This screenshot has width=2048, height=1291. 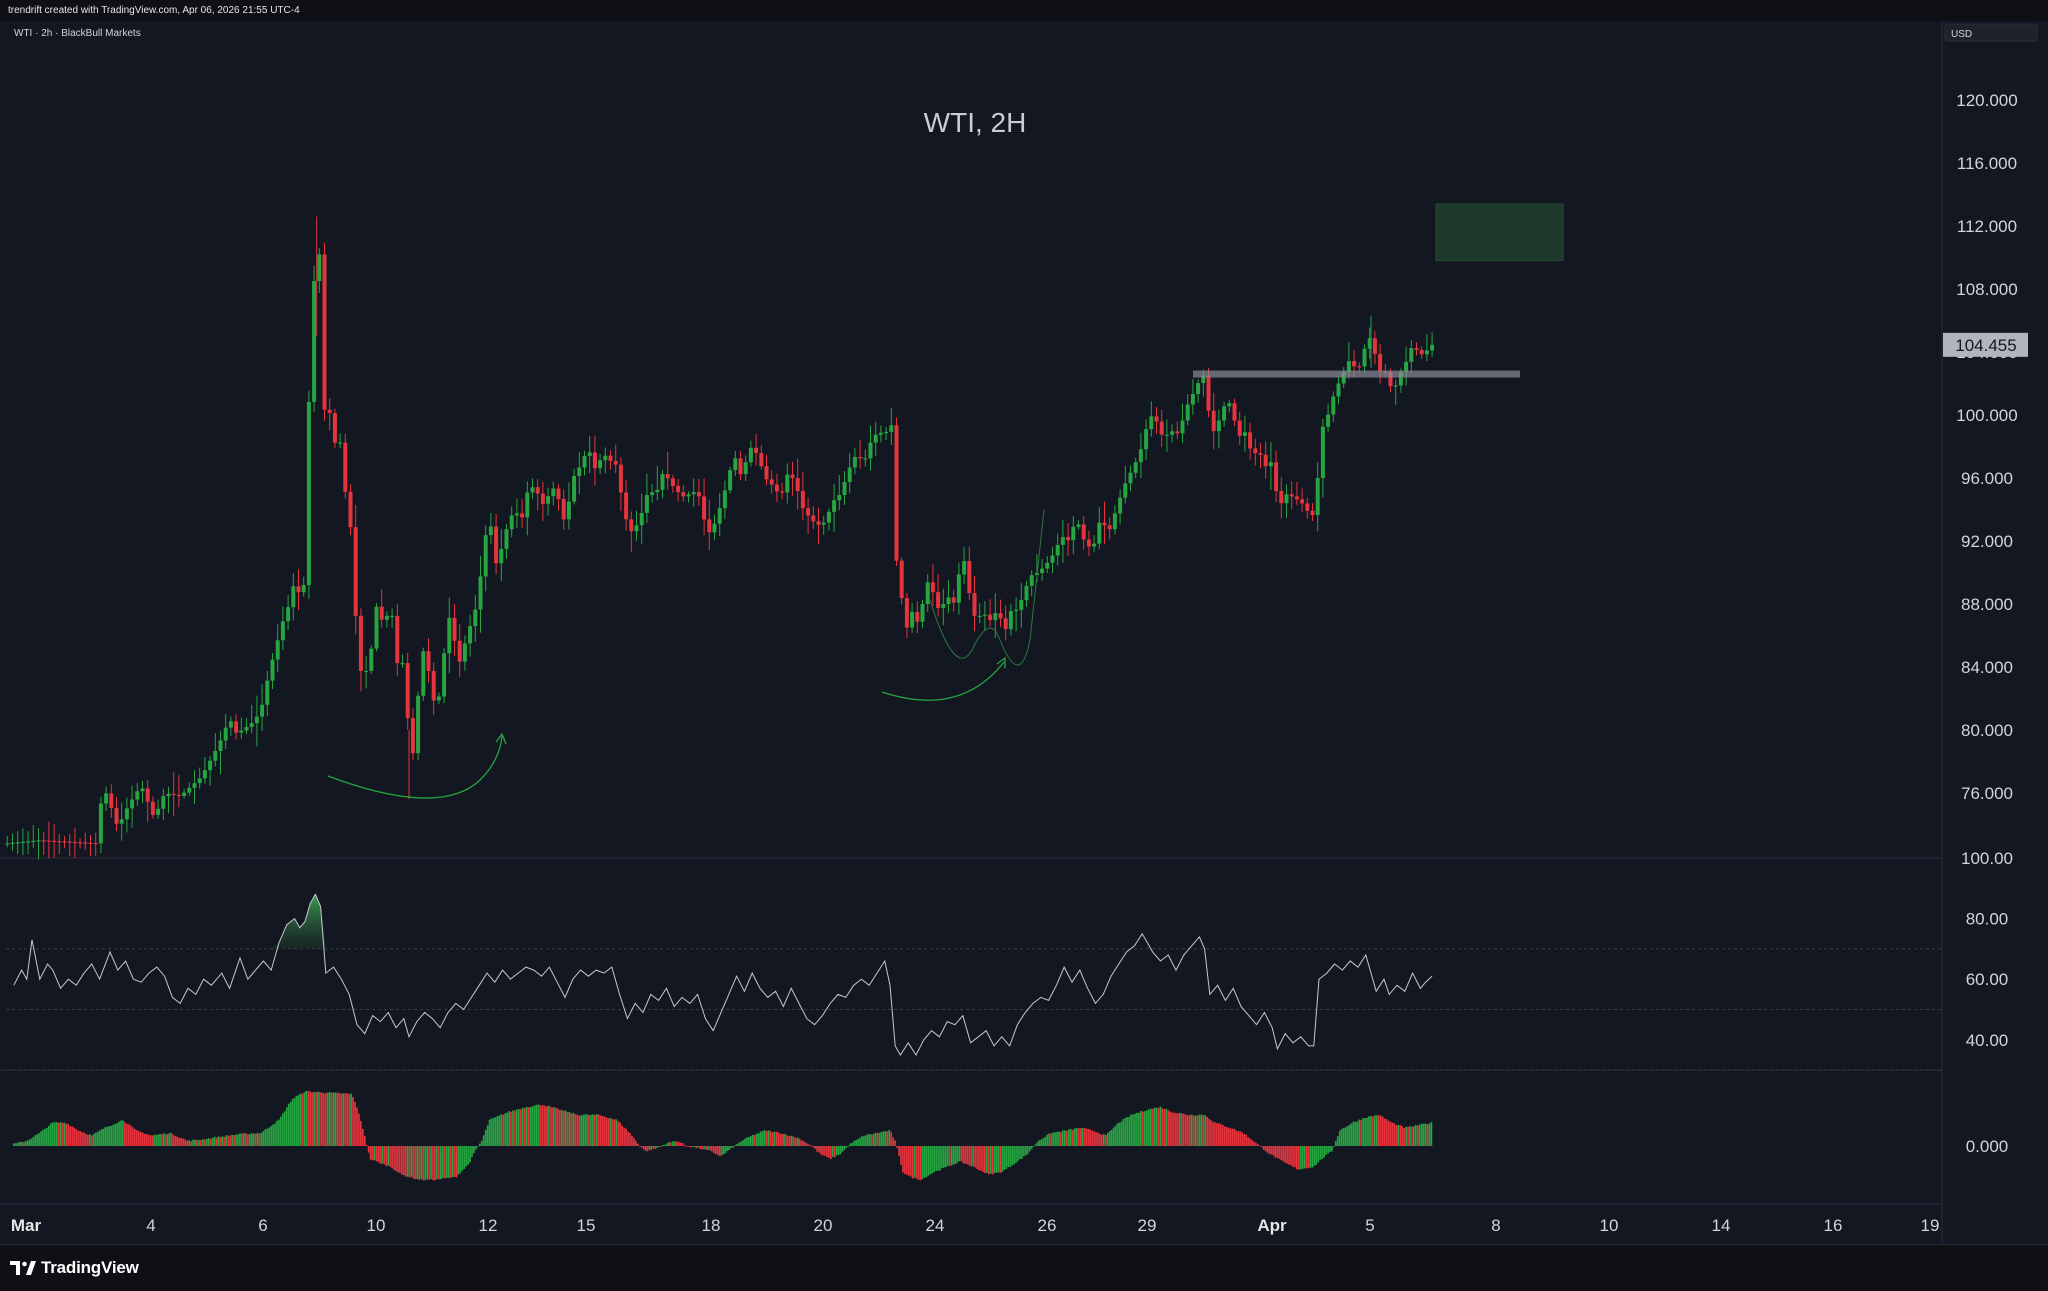 What do you see at coordinates (1991, 32) in the screenshot?
I see `currency-box` at bounding box center [1991, 32].